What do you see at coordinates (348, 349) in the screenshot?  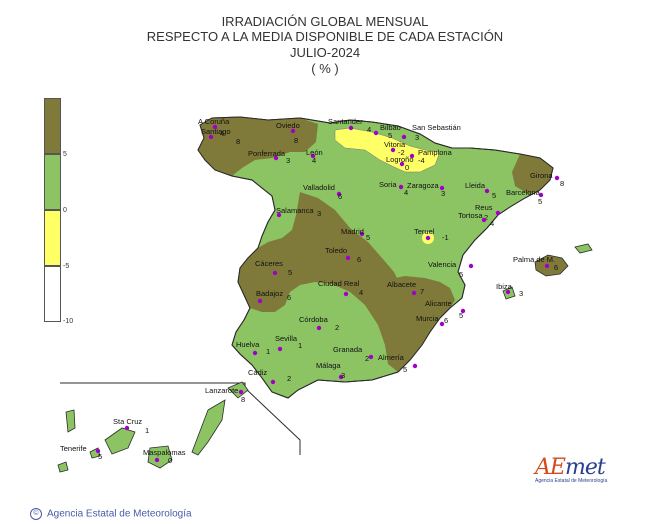 I see `station-name: Granada` at bounding box center [348, 349].